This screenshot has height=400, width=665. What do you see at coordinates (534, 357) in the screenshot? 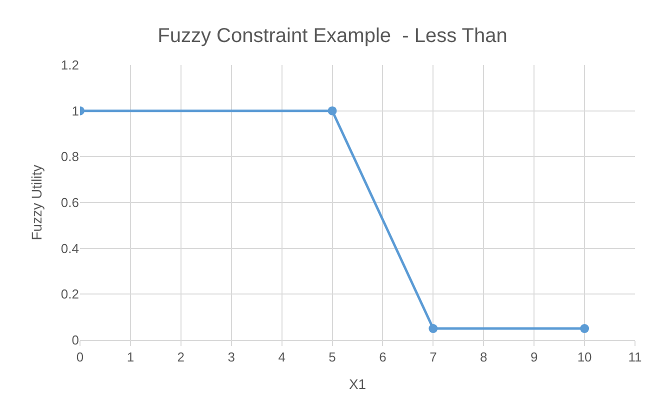
I see `x-tick-label: 9` at bounding box center [534, 357].